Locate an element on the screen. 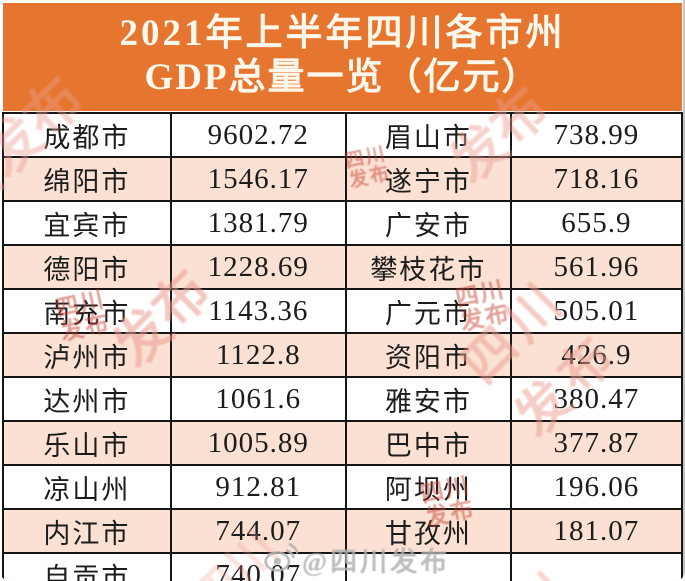 Image resolution: width=685 pixels, height=581 pixels. city-cell: 南充市 is located at coordinates (87, 311).